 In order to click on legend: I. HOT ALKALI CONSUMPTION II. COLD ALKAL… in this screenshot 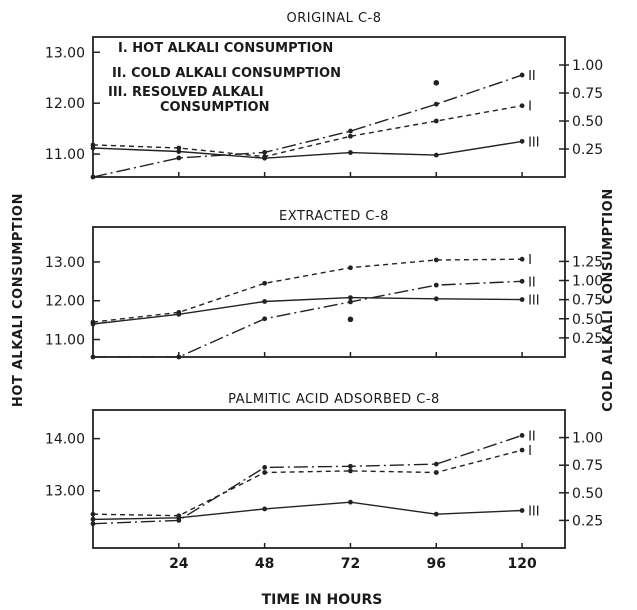, I will do `click(224, 78)`.